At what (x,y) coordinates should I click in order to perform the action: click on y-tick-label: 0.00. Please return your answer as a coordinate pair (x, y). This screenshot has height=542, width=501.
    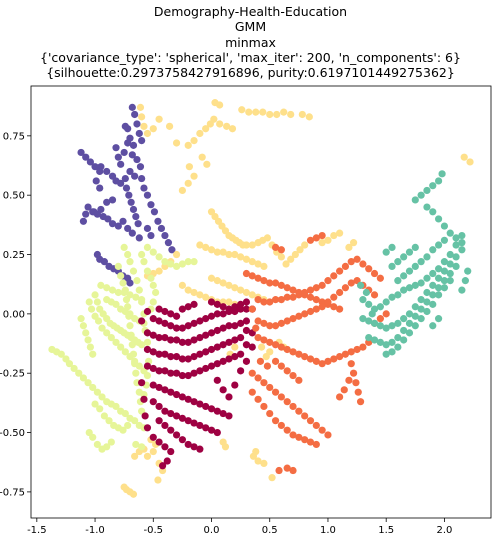
    Looking at the image, I should click on (14, 314).